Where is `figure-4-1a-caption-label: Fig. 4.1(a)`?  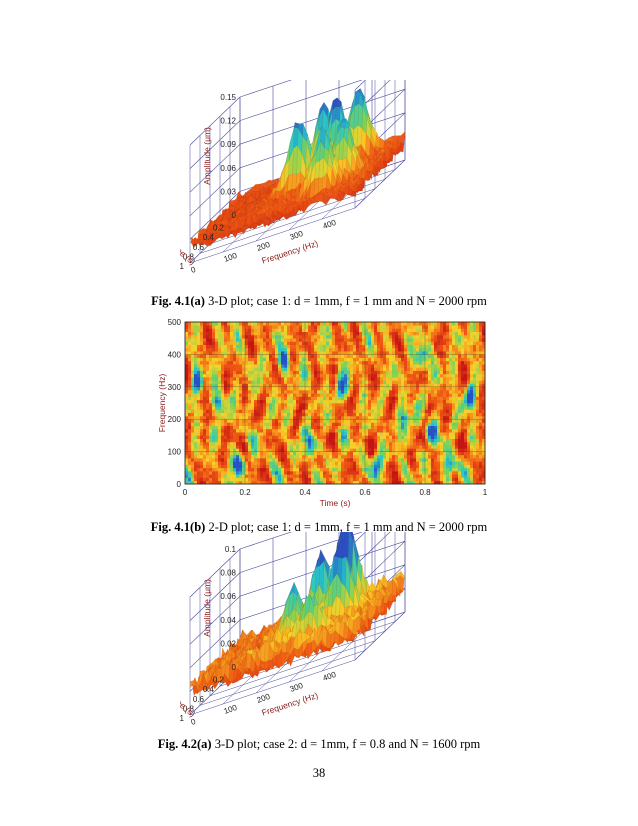 figure-4-1a-caption-label: Fig. 4.1(a) is located at coordinates (178, 301).